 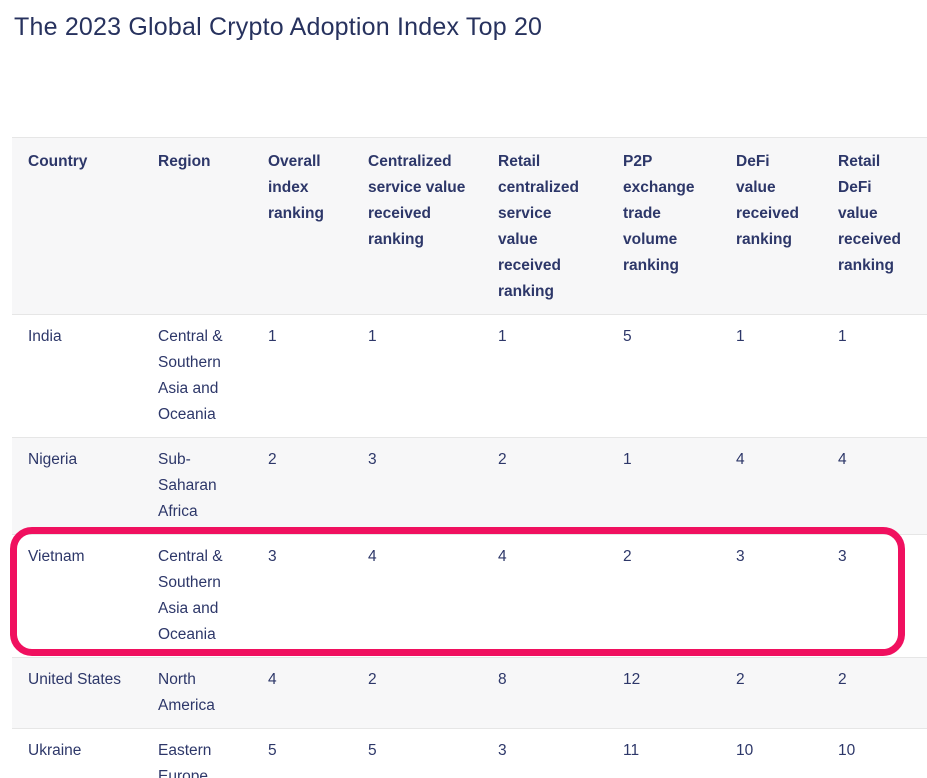 What do you see at coordinates (502, 679) in the screenshot?
I see `cell-retail-centralized-rank: 8` at bounding box center [502, 679].